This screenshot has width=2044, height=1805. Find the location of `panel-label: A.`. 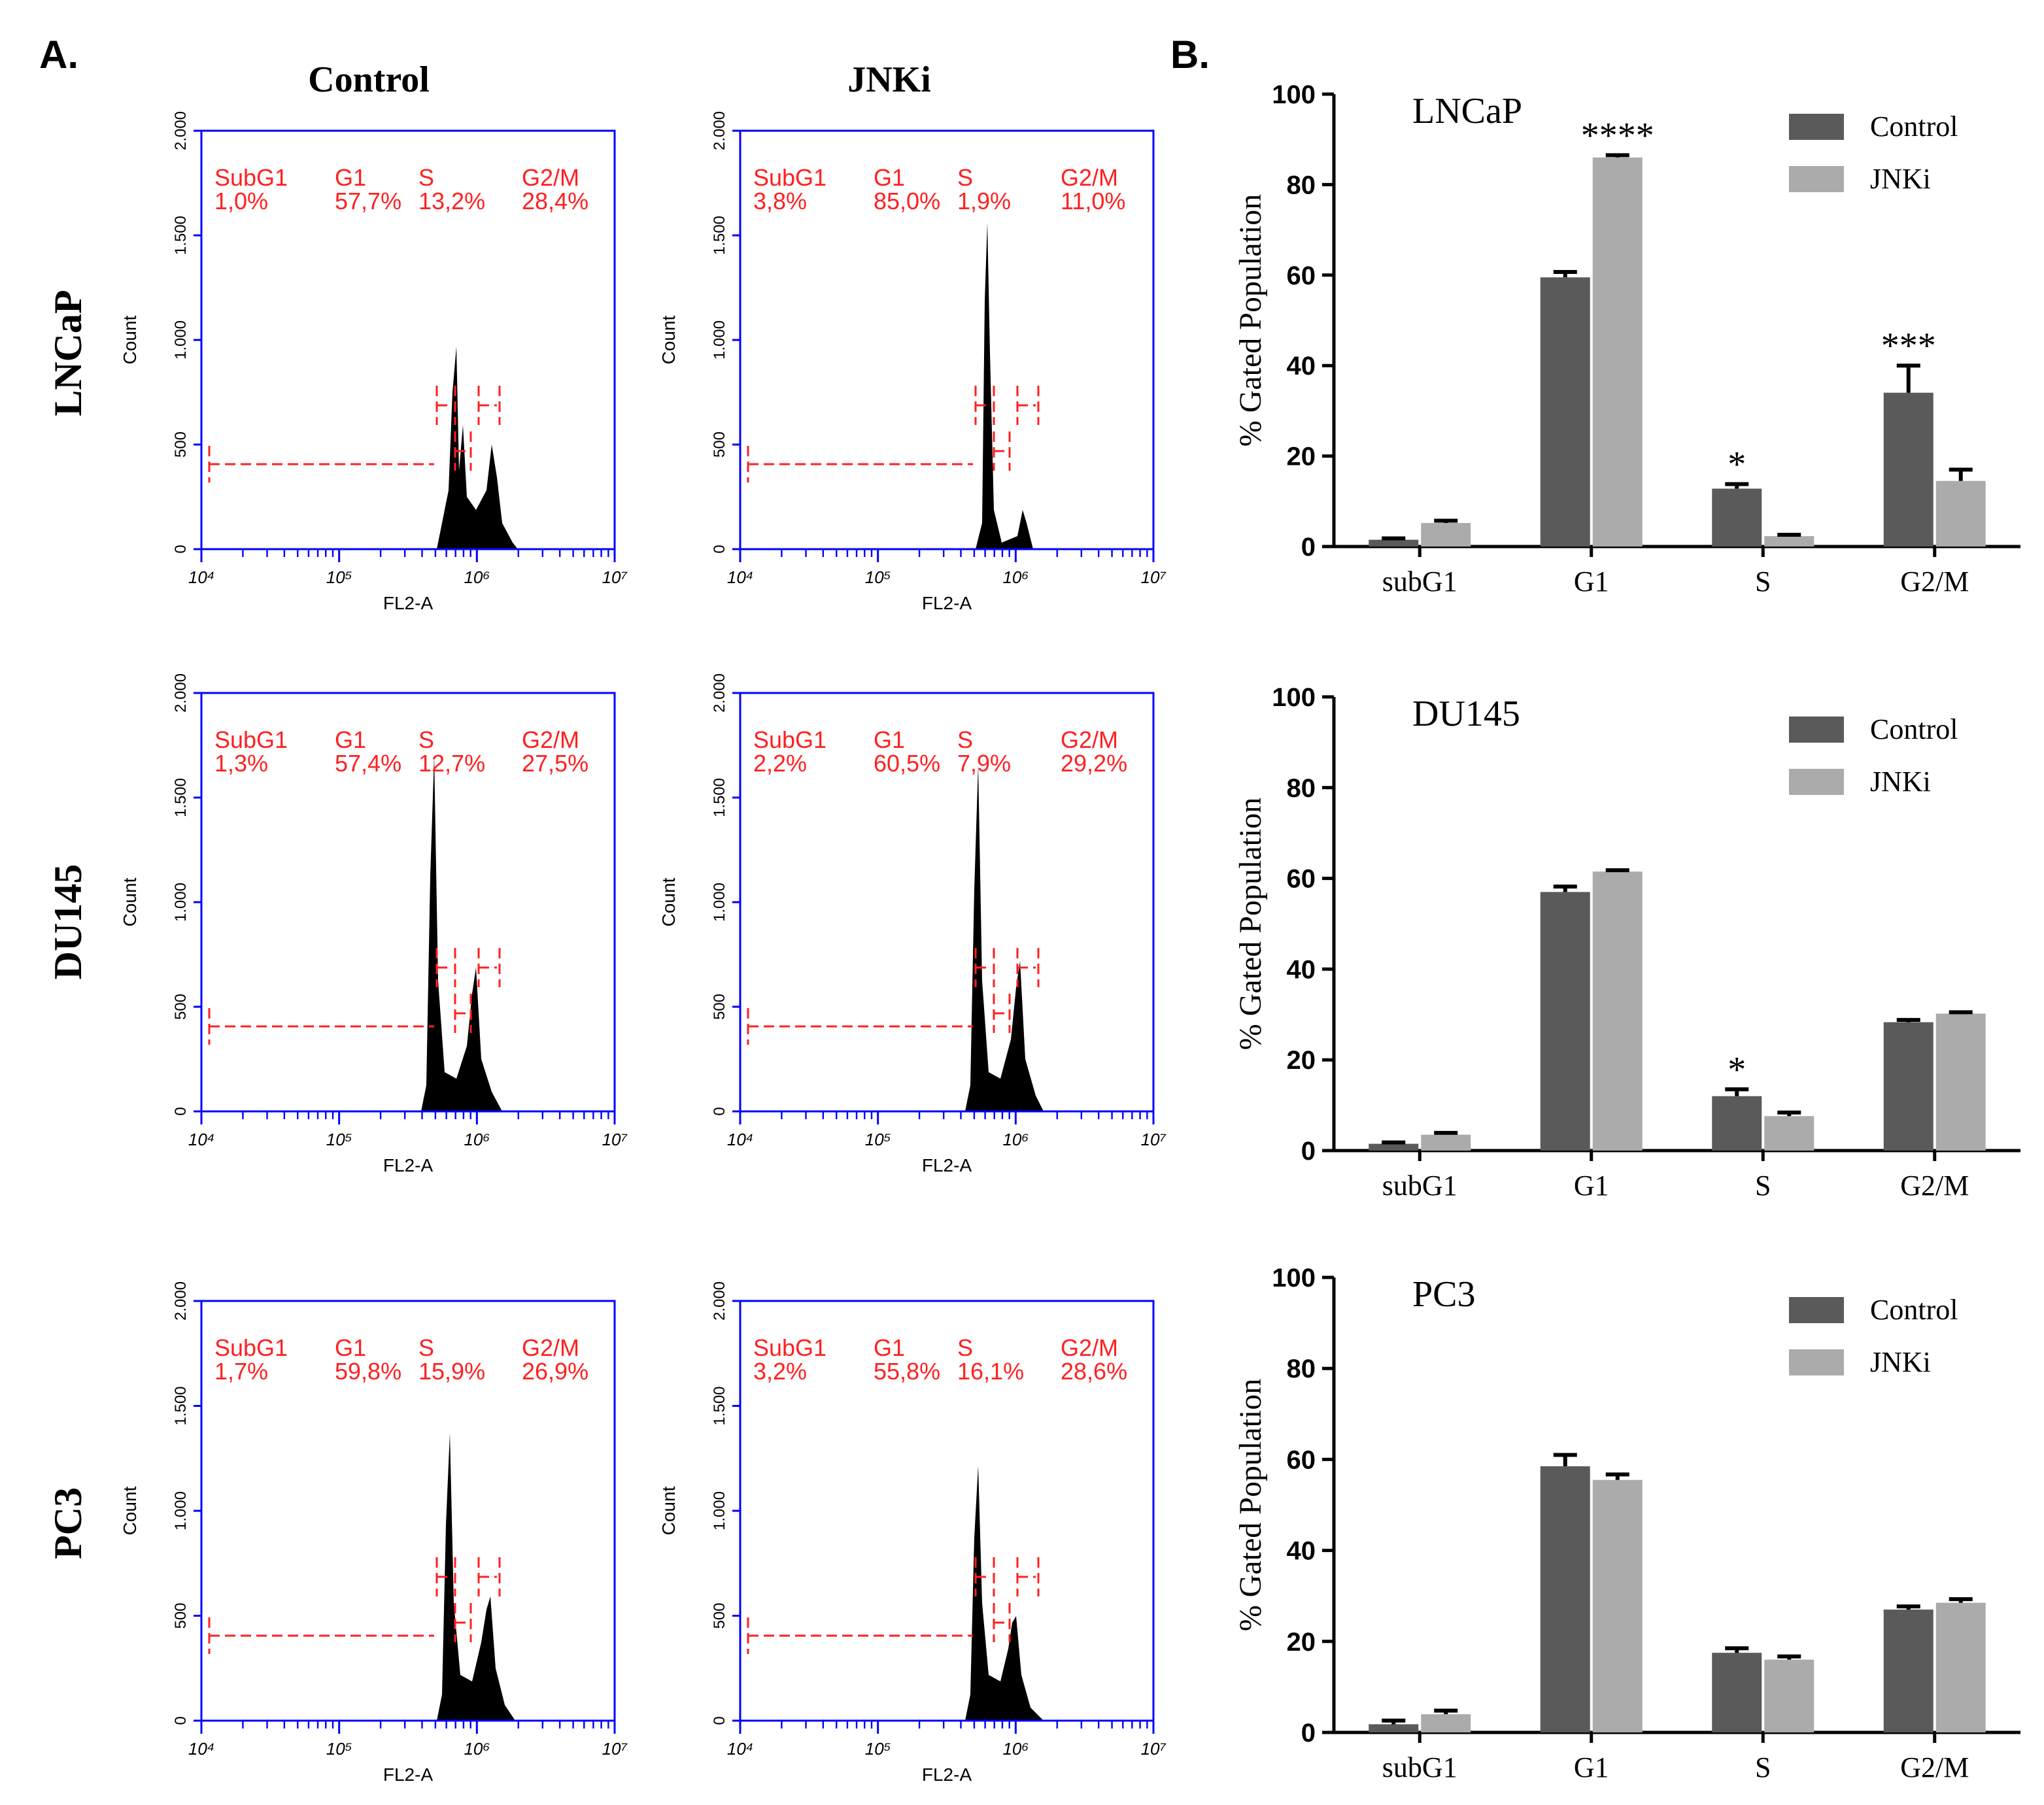

panel-label: A. is located at coordinates (59, 54).